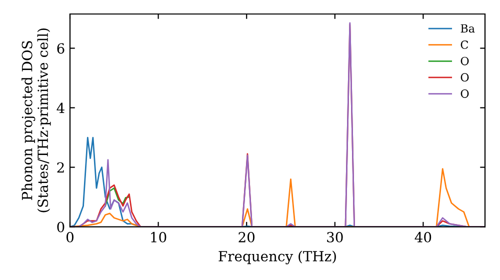  Describe the element at coordinates (60, 227) in the screenshot. I see `y-tick-label: 0` at that location.